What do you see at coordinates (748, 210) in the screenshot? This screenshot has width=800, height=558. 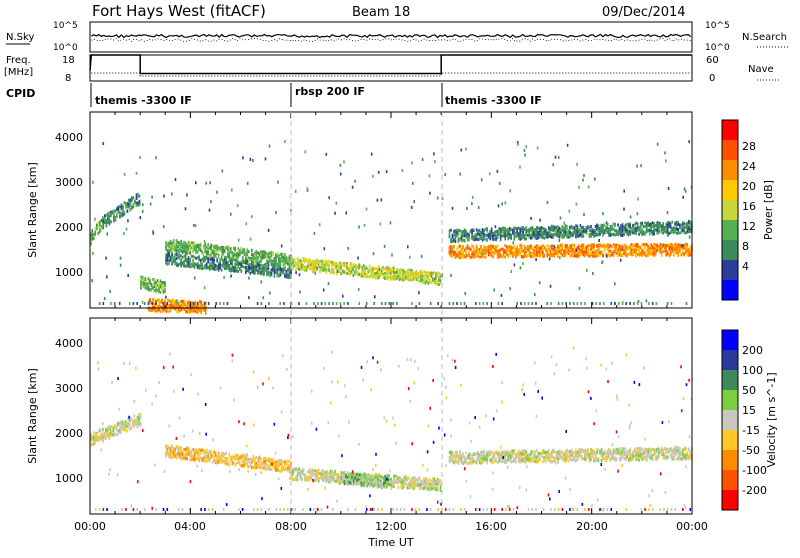 I see `power-colorbar: 28 24 20 16 12 8 4 Power [dB]` at bounding box center [748, 210].